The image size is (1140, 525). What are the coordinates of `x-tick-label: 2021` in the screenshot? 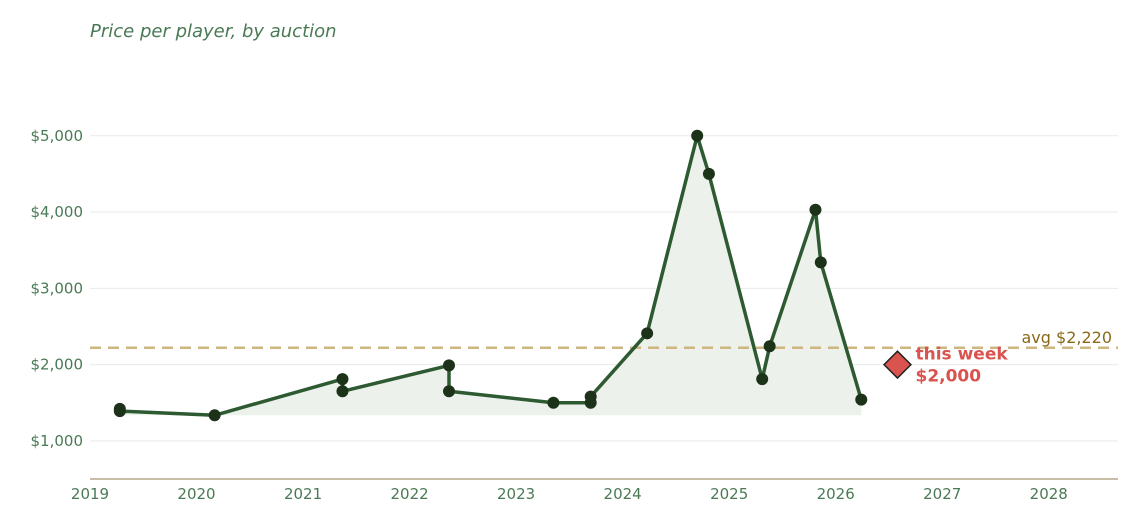 It's located at (303, 494).